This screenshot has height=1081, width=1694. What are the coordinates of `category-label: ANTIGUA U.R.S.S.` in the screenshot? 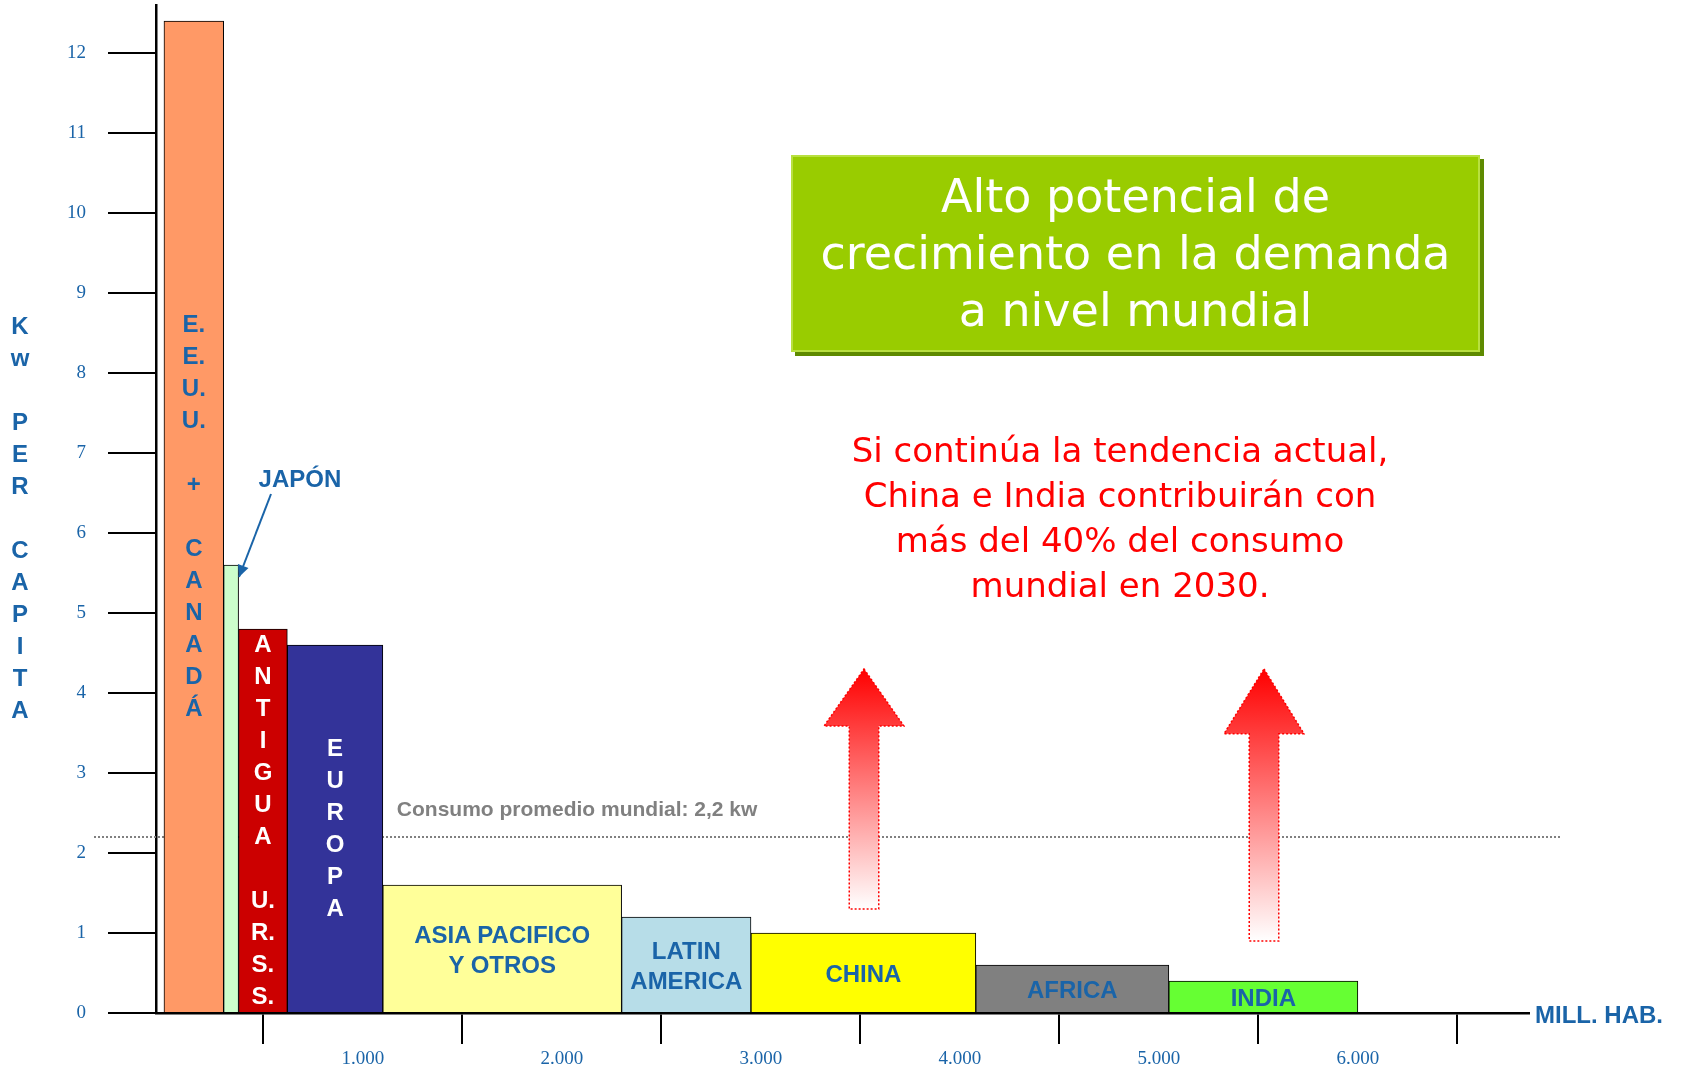 It's located at (262, 819).